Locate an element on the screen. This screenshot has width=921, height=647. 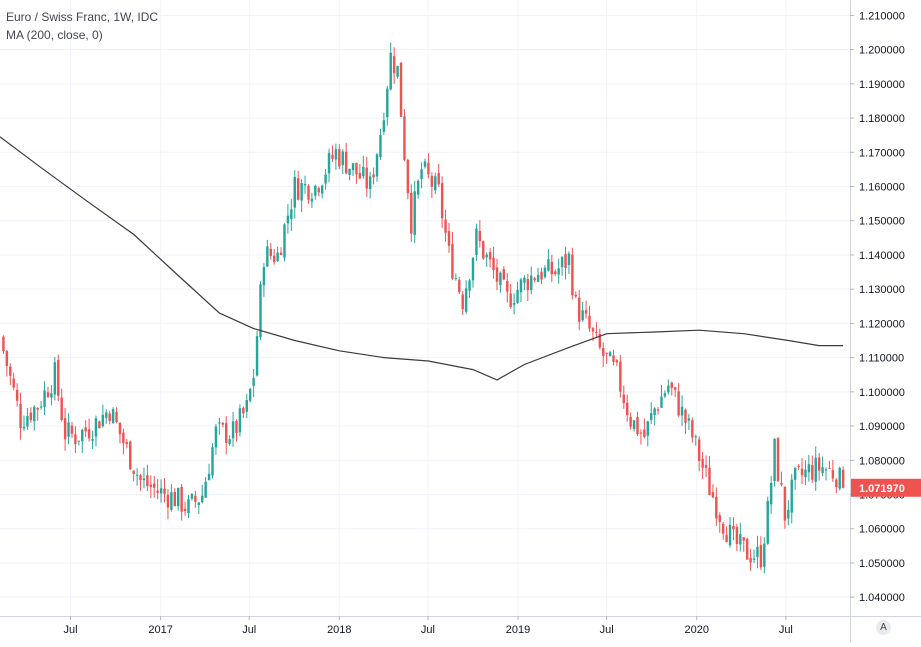
ma-indicator-label: MA (200, close, 0) is located at coordinates (54, 35).